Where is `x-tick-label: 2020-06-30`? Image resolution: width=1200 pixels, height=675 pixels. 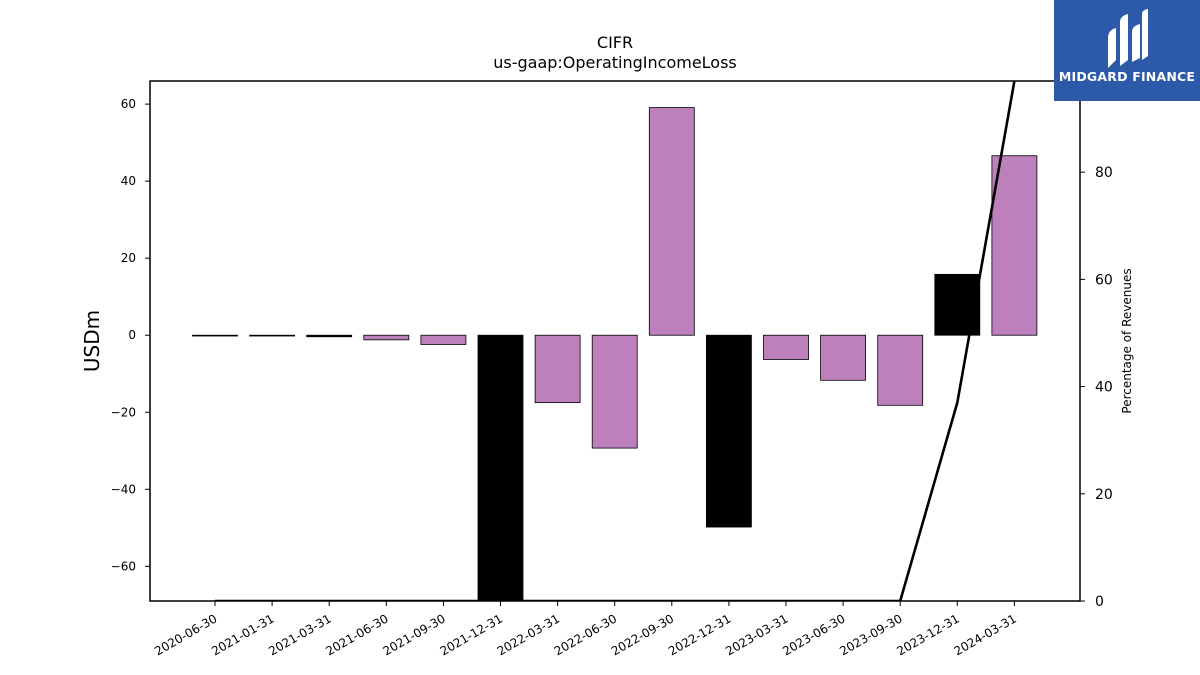
x-tick-label: 2020-06-30 is located at coordinates (185, 634).